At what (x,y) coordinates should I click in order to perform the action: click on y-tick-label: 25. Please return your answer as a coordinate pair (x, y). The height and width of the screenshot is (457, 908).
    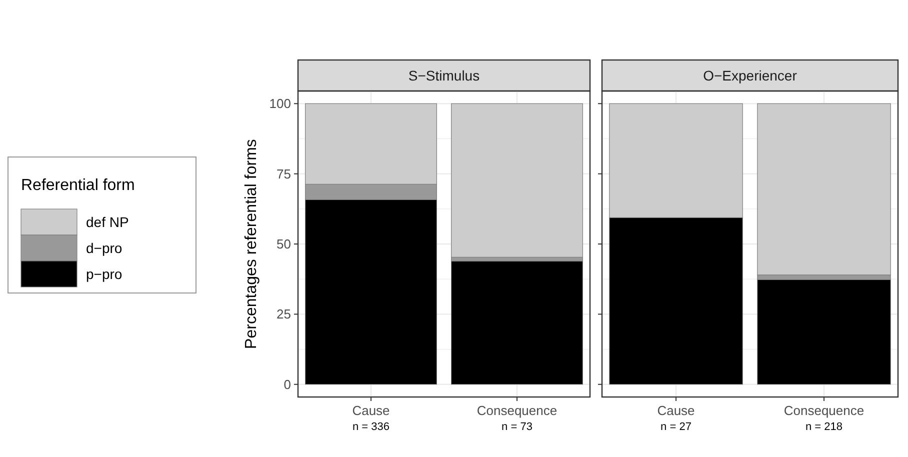
    Looking at the image, I should click on (283, 314).